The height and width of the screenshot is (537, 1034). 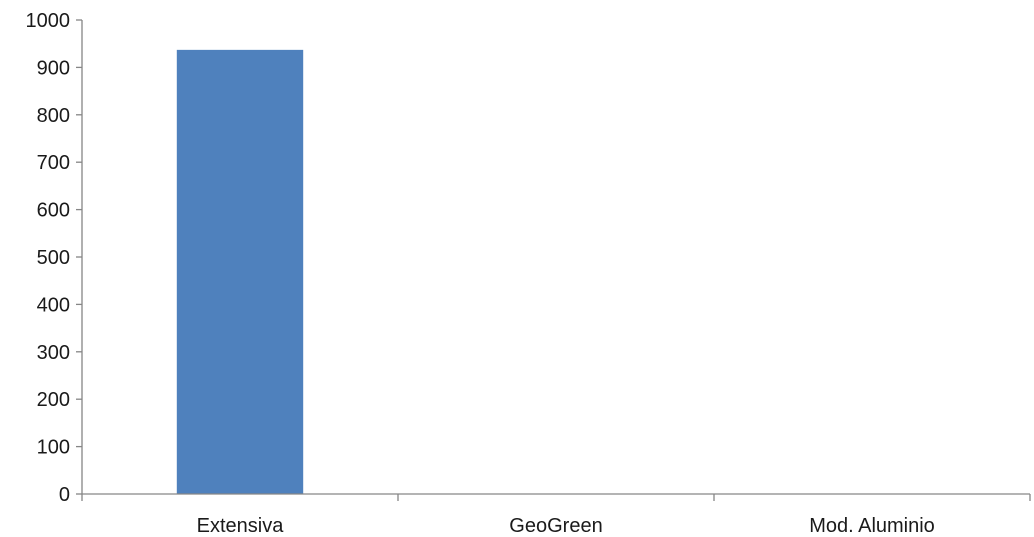 I want to click on y-axis-ticks: 0 100 200 300 400 500 600 700 800 900 1000, so click(x=54, y=258).